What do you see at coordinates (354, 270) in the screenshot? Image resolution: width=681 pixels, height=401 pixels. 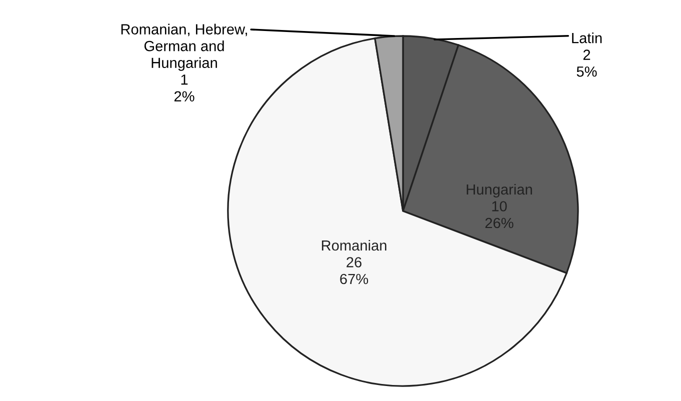 I see `data-label: 26 67%` at bounding box center [354, 270].